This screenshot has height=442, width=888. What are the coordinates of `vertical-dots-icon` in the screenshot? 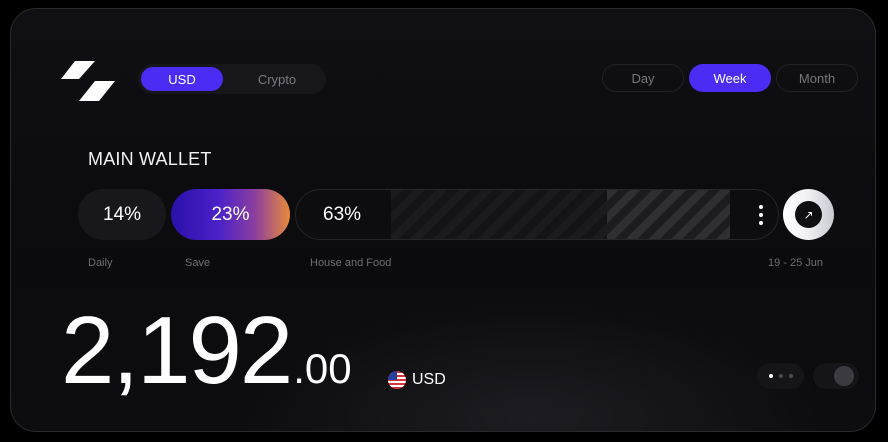 It's located at (761, 215).